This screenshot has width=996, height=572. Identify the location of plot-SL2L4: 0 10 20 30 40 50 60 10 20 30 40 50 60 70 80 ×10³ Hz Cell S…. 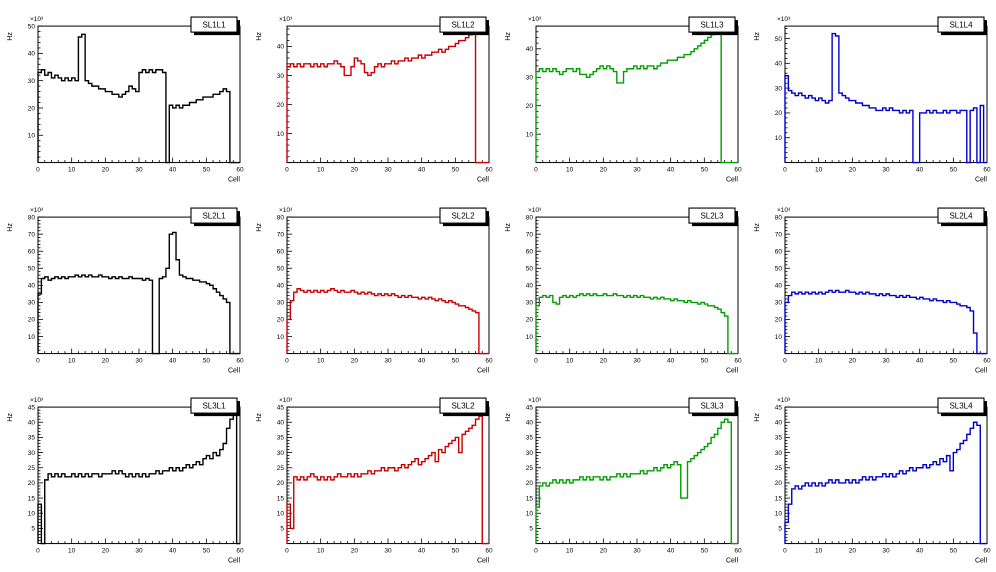
(871, 286).